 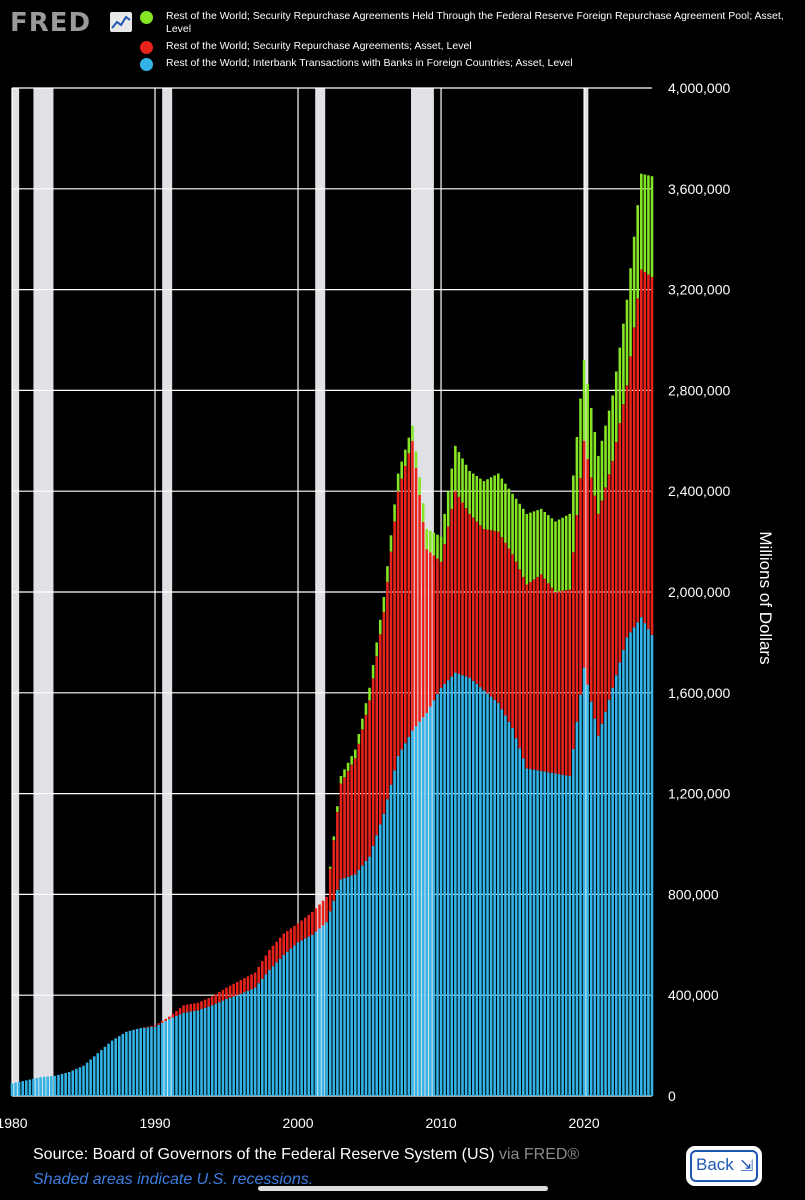 I want to click on legend-dot-green, so click(x=146, y=17).